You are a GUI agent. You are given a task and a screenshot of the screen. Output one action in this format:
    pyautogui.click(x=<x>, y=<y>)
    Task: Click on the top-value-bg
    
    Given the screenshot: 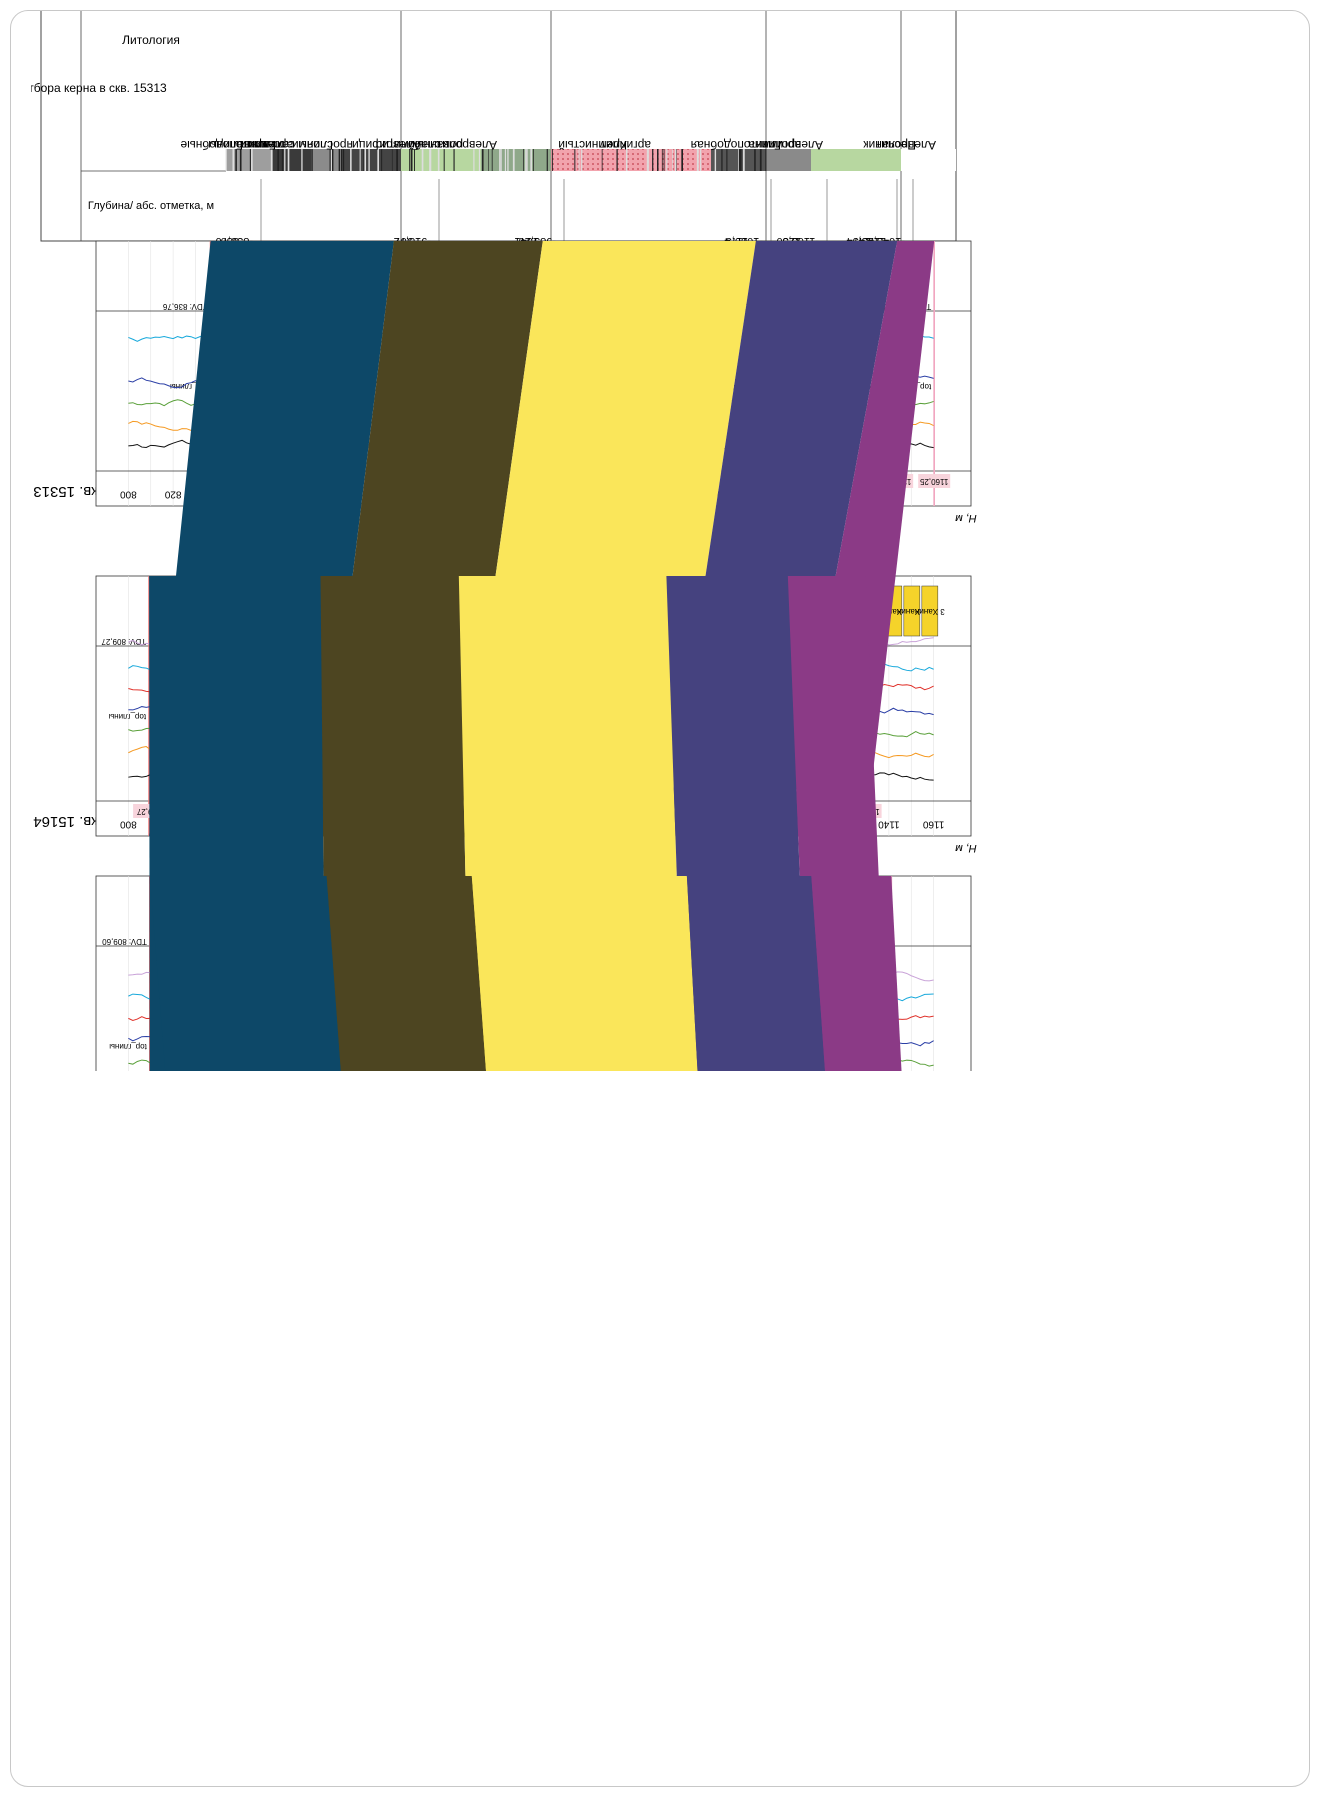 What is the action you would take?
    pyautogui.click(x=934, y=481)
    